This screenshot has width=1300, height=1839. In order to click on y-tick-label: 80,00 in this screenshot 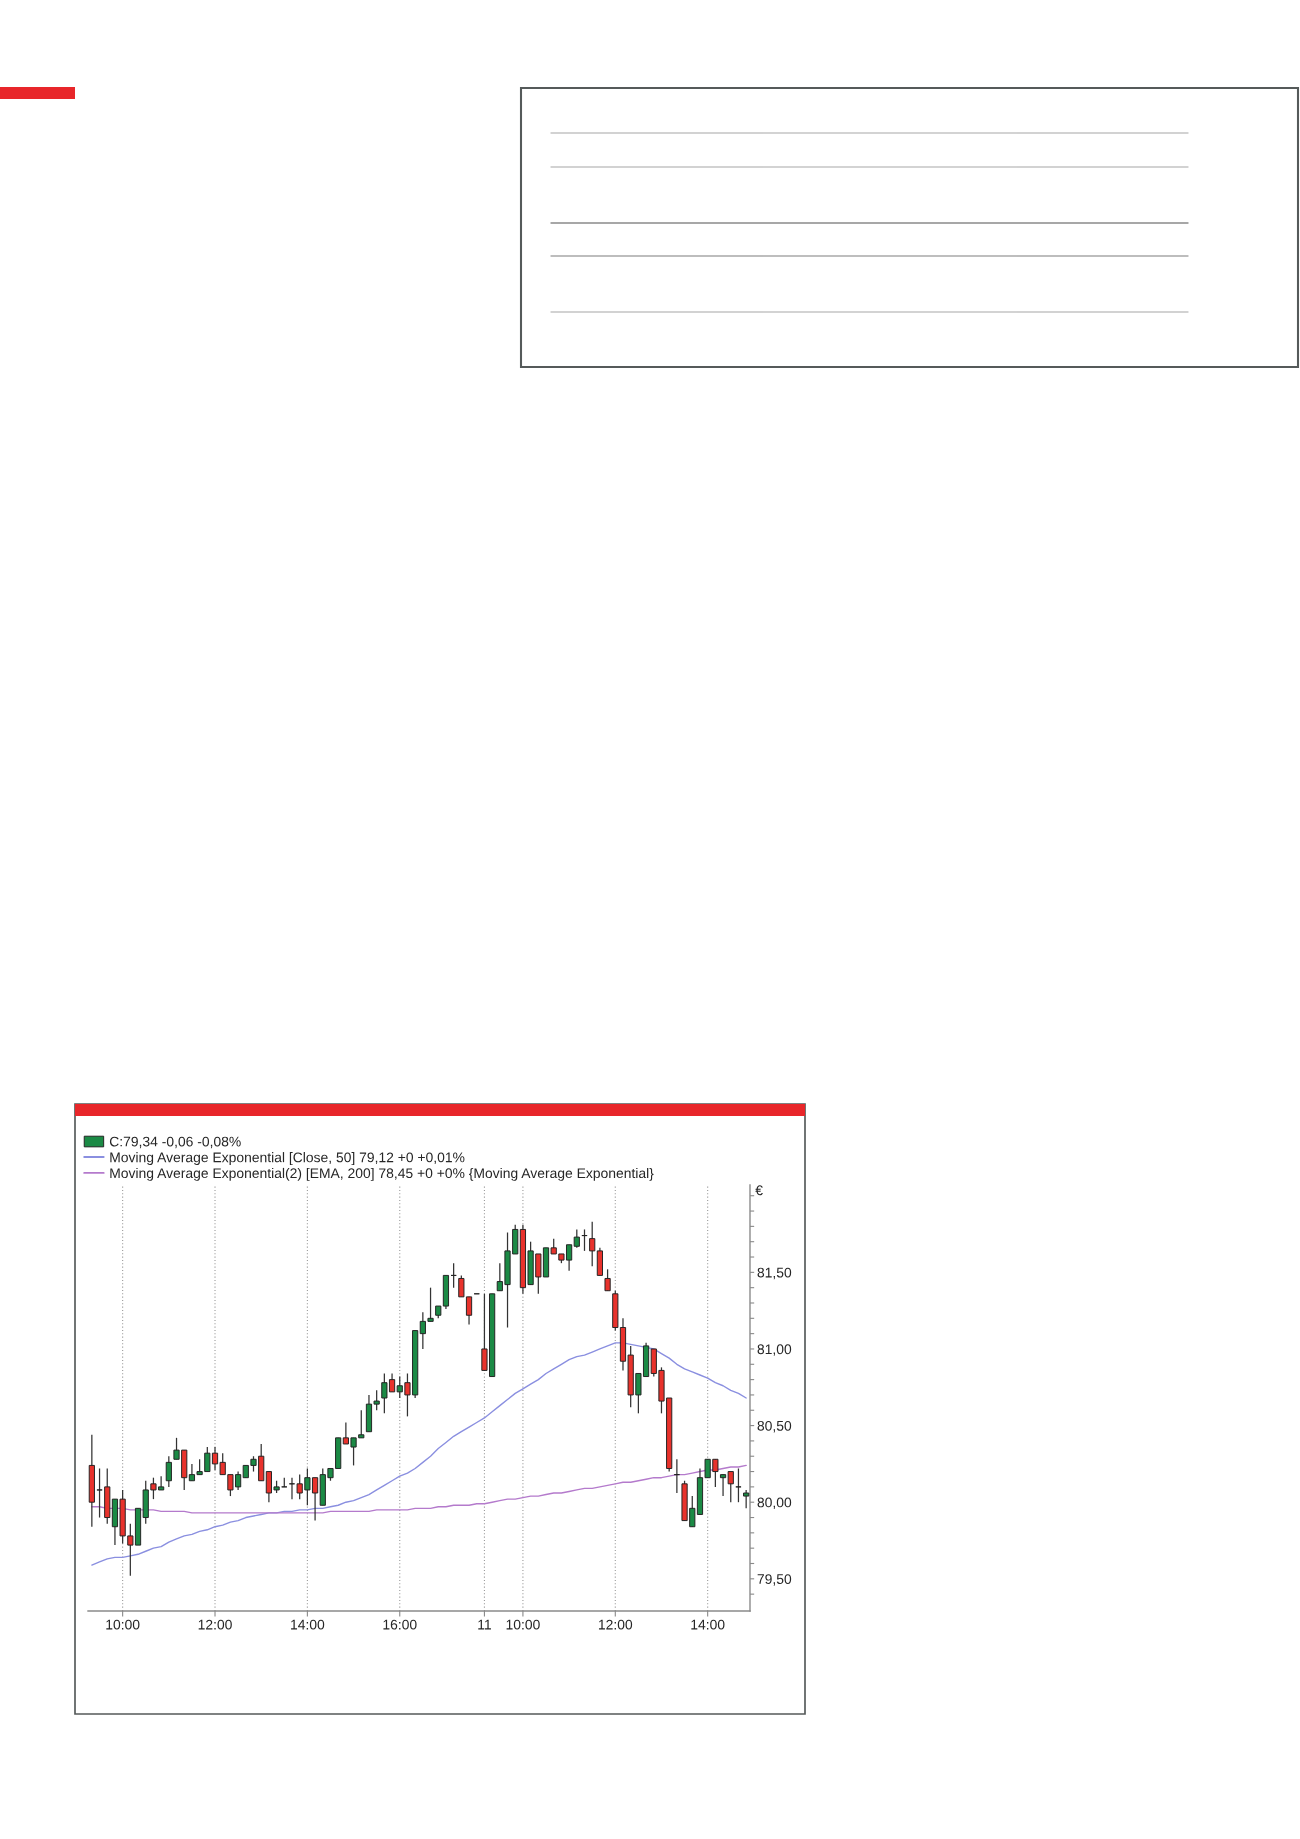, I will do `click(774, 1503)`.